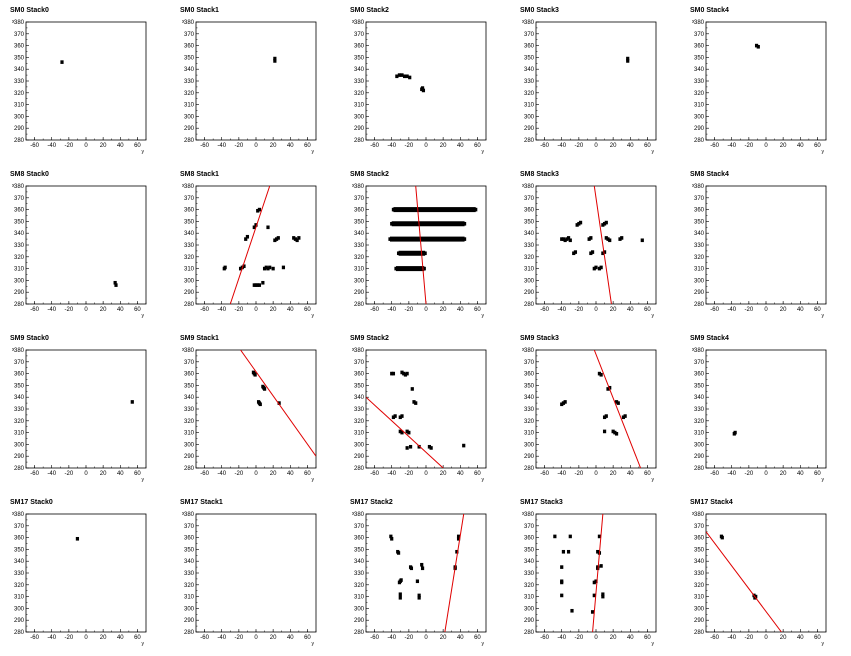  Describe the element at coordinates (256, 409) in the screenshot. I see `plot-frame` at that location.